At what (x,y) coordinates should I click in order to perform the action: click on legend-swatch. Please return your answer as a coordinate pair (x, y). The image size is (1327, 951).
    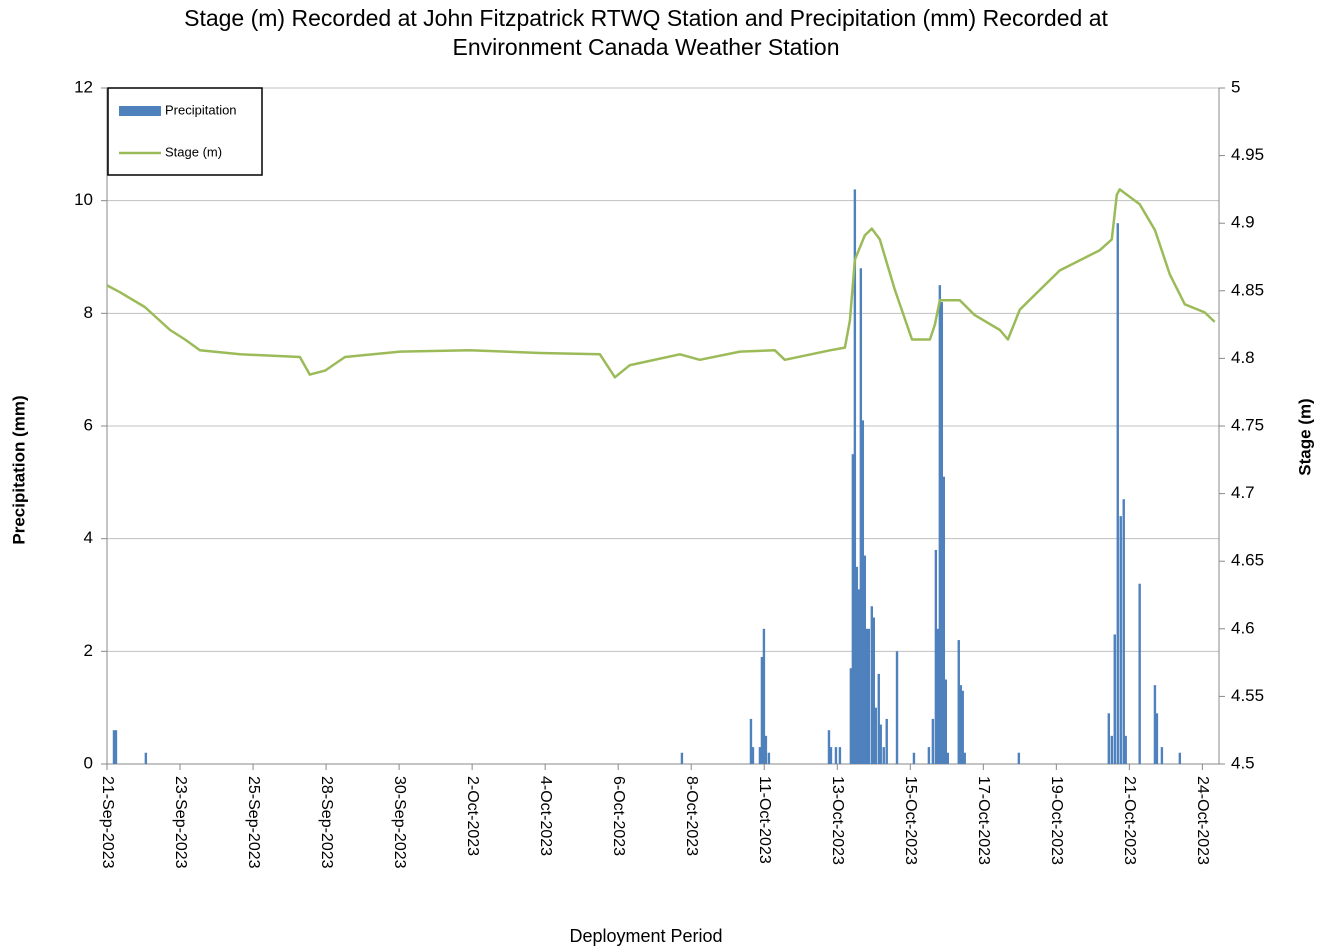
    Looking at the image, I should click on (140, 111).